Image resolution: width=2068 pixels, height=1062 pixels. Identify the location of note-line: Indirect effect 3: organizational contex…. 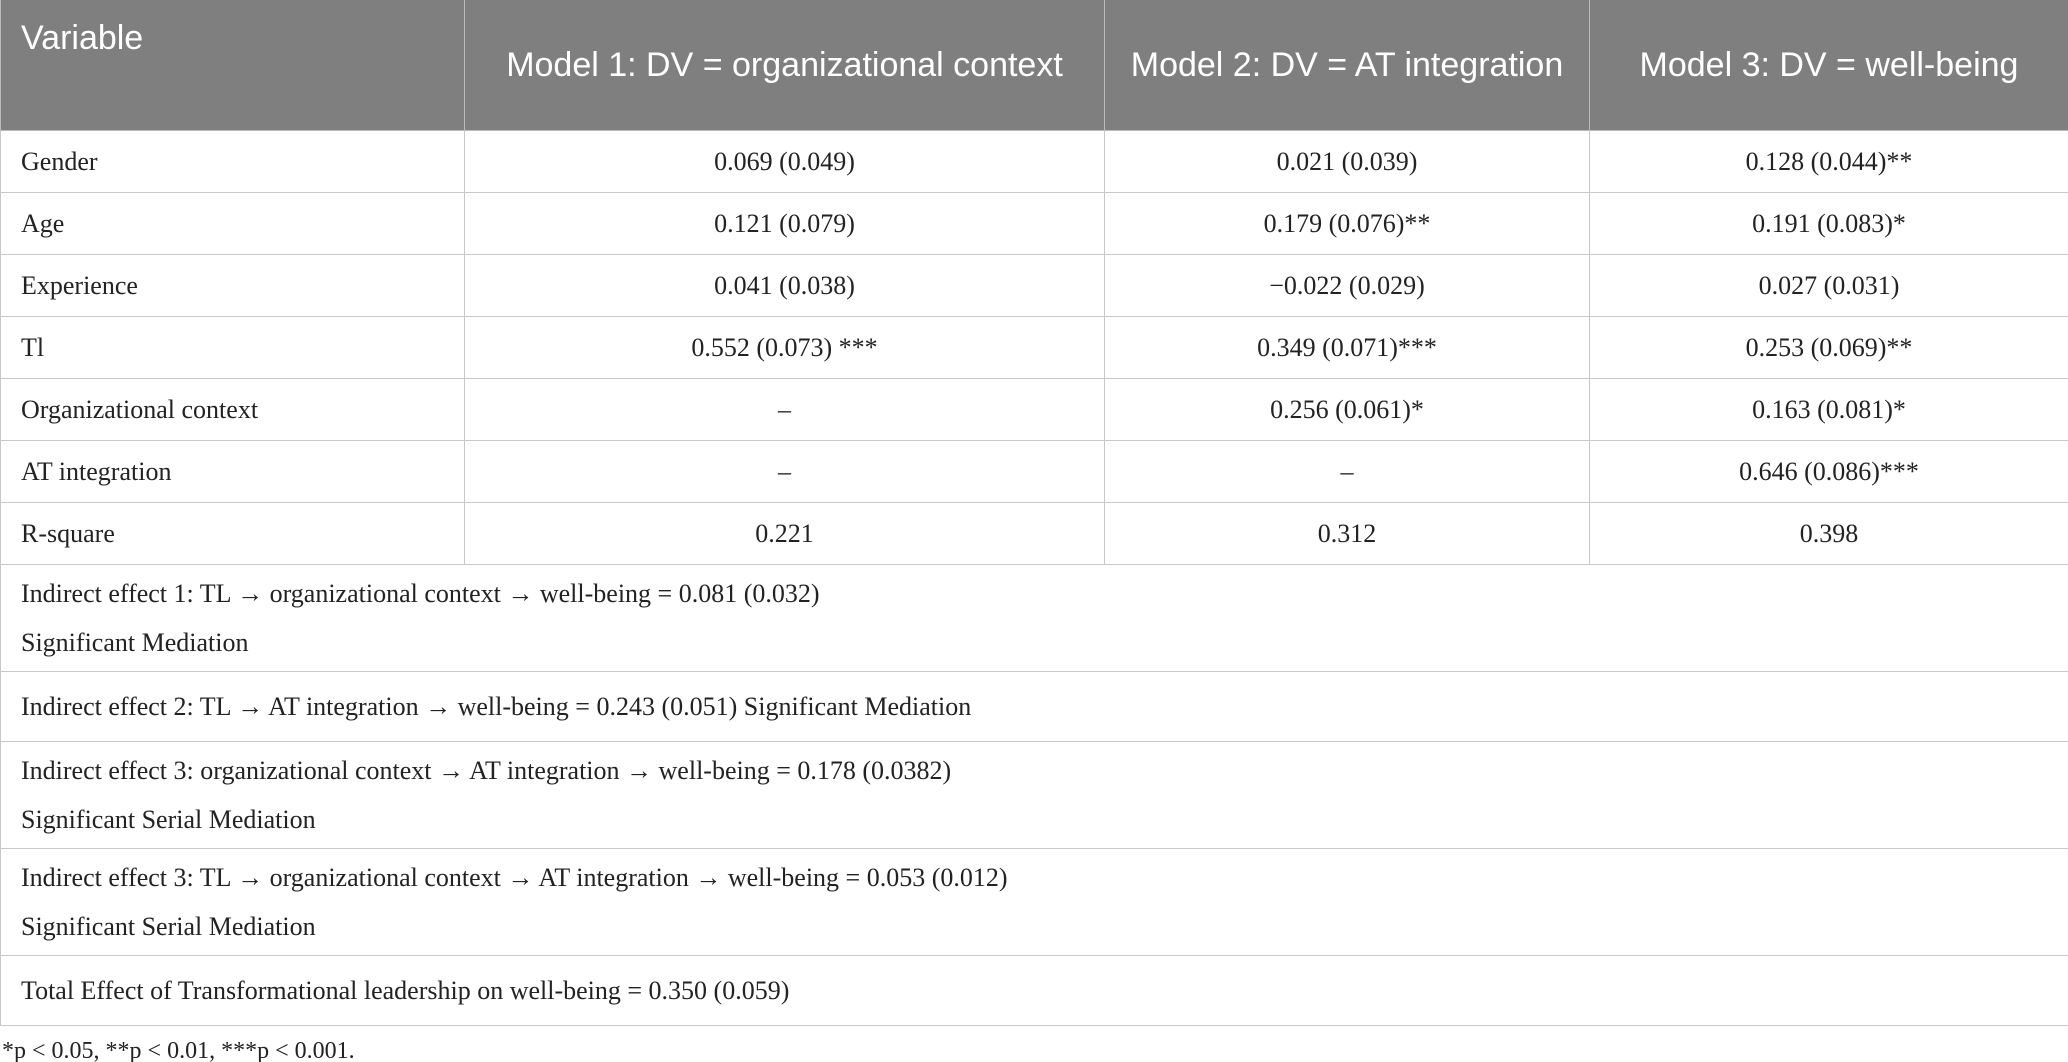
(486, 770).